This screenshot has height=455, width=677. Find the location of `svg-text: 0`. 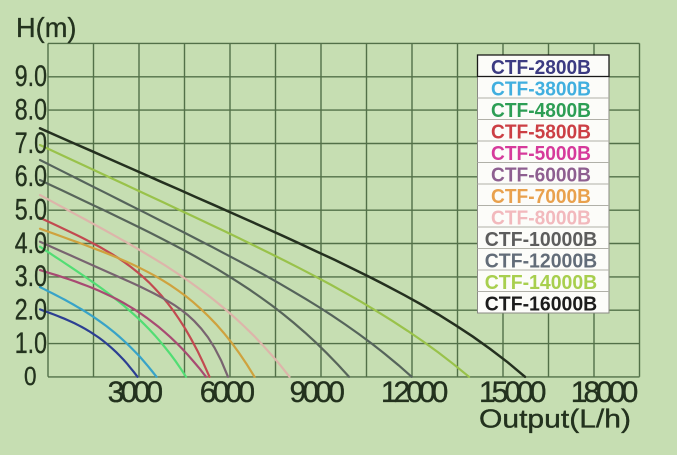

svg-text: 0 is located at coordinates (30, 376).